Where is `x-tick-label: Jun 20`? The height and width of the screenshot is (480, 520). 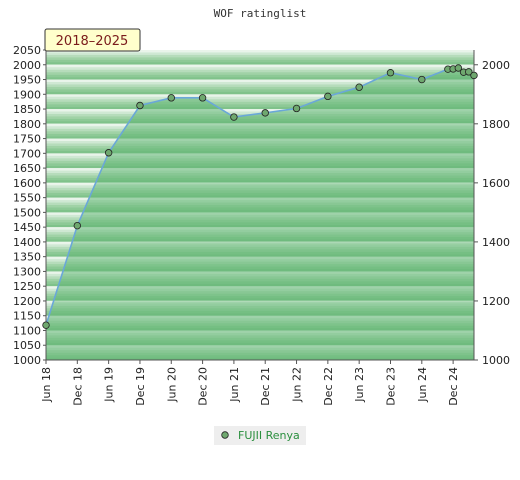
x-tick-label: Jun 20 is located at coordinates (171, 385).